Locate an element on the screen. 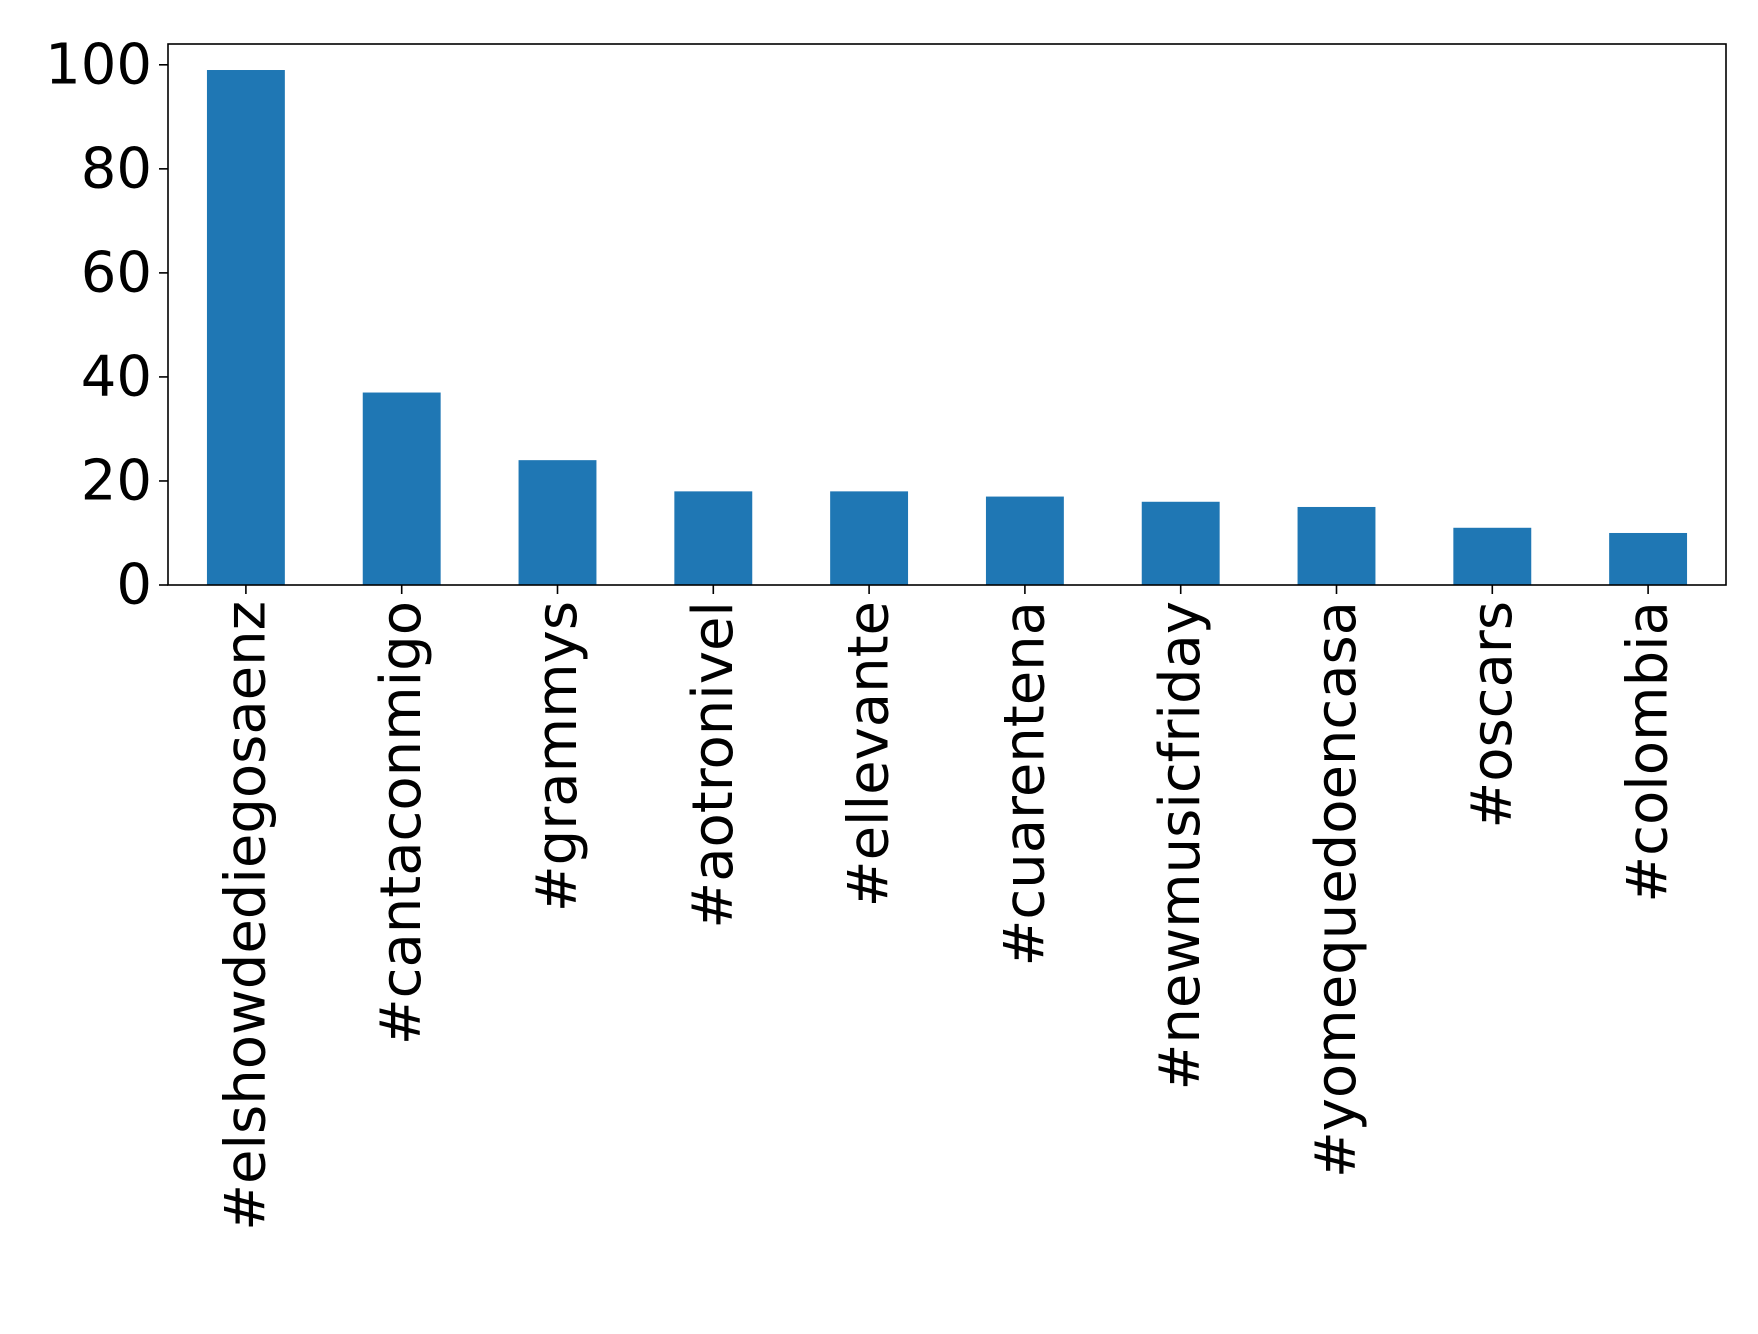  x-tick-label: #cantaconmigo is located at coordinates (401, 823).